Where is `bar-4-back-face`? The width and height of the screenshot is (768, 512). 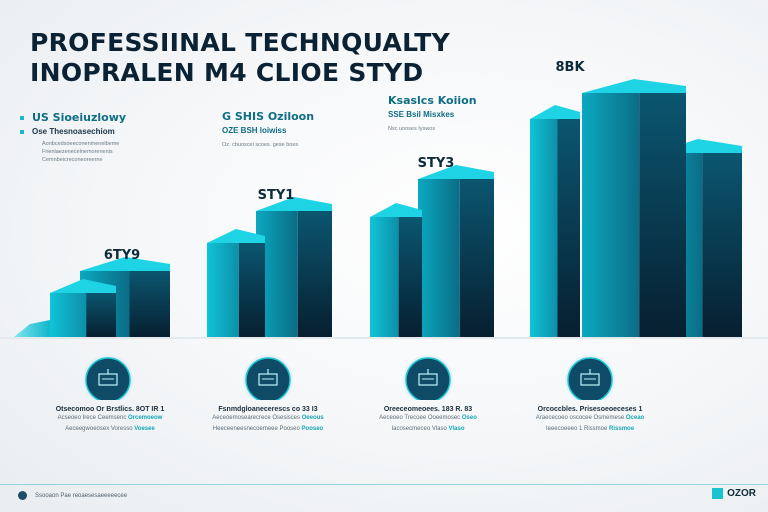 bar-4-back-face is located at coordinates (611, 215).